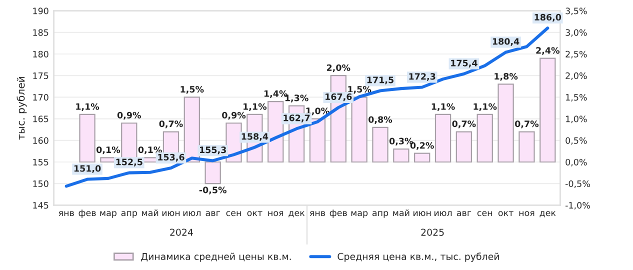 The height and width of the screenshot is (270, 633). What do you see at coordinates (21, 108) in the screenshot?
I see `y-axis-title: тыс. рублей` at bounding box center [21, 108].